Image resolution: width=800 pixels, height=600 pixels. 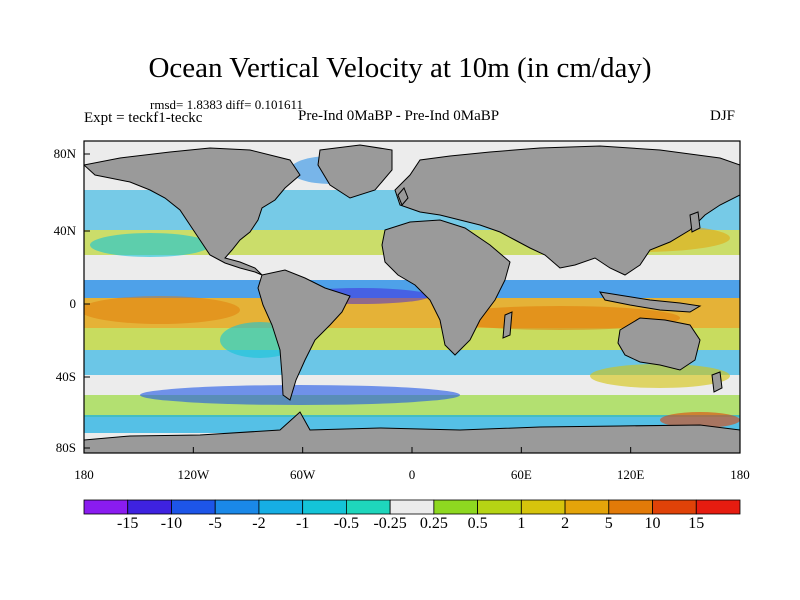 What do you see at coordinates (192, 211) in the screenshot?
I see `north-america` at bounding box center [192, 211].